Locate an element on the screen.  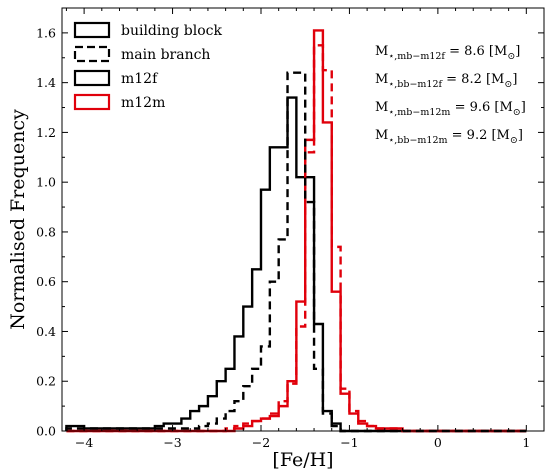
x-axis-title: [Fe/H] is located at coordinates (302, 460).